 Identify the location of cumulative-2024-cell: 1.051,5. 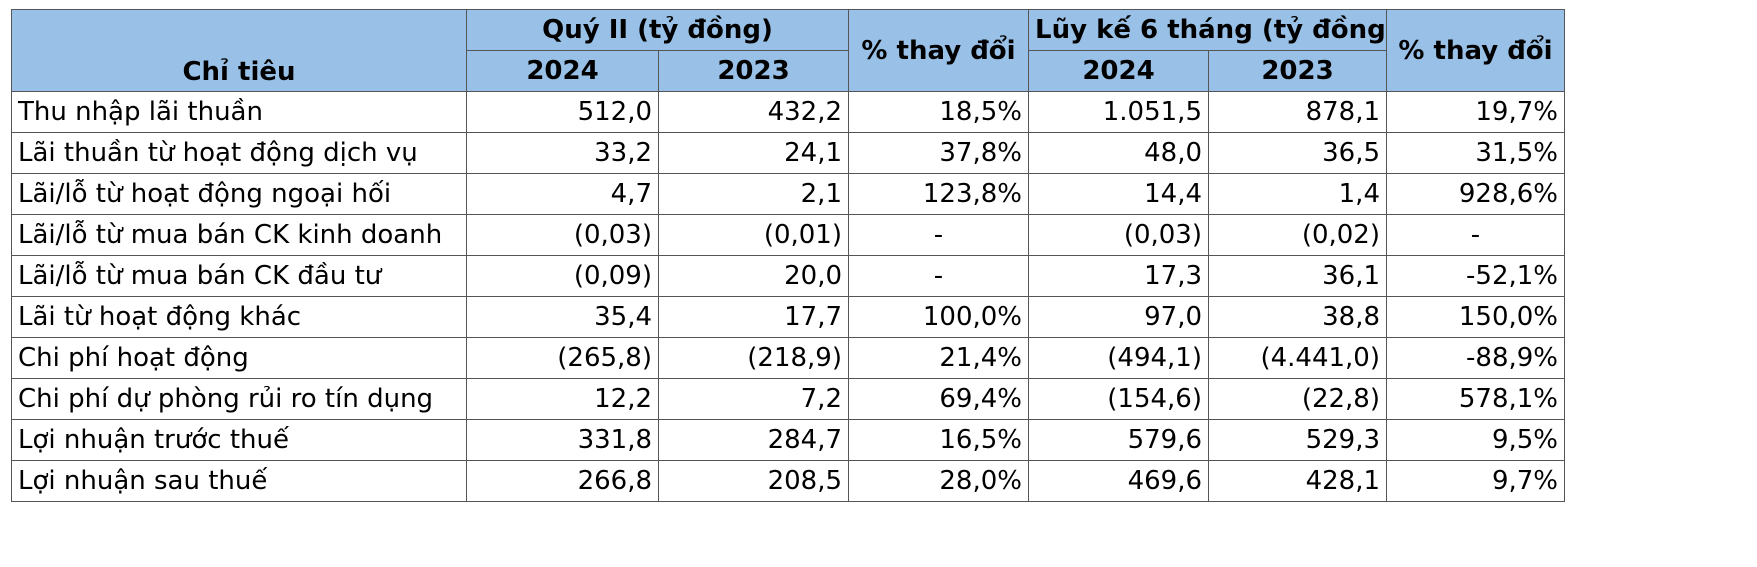
(1118, 112).